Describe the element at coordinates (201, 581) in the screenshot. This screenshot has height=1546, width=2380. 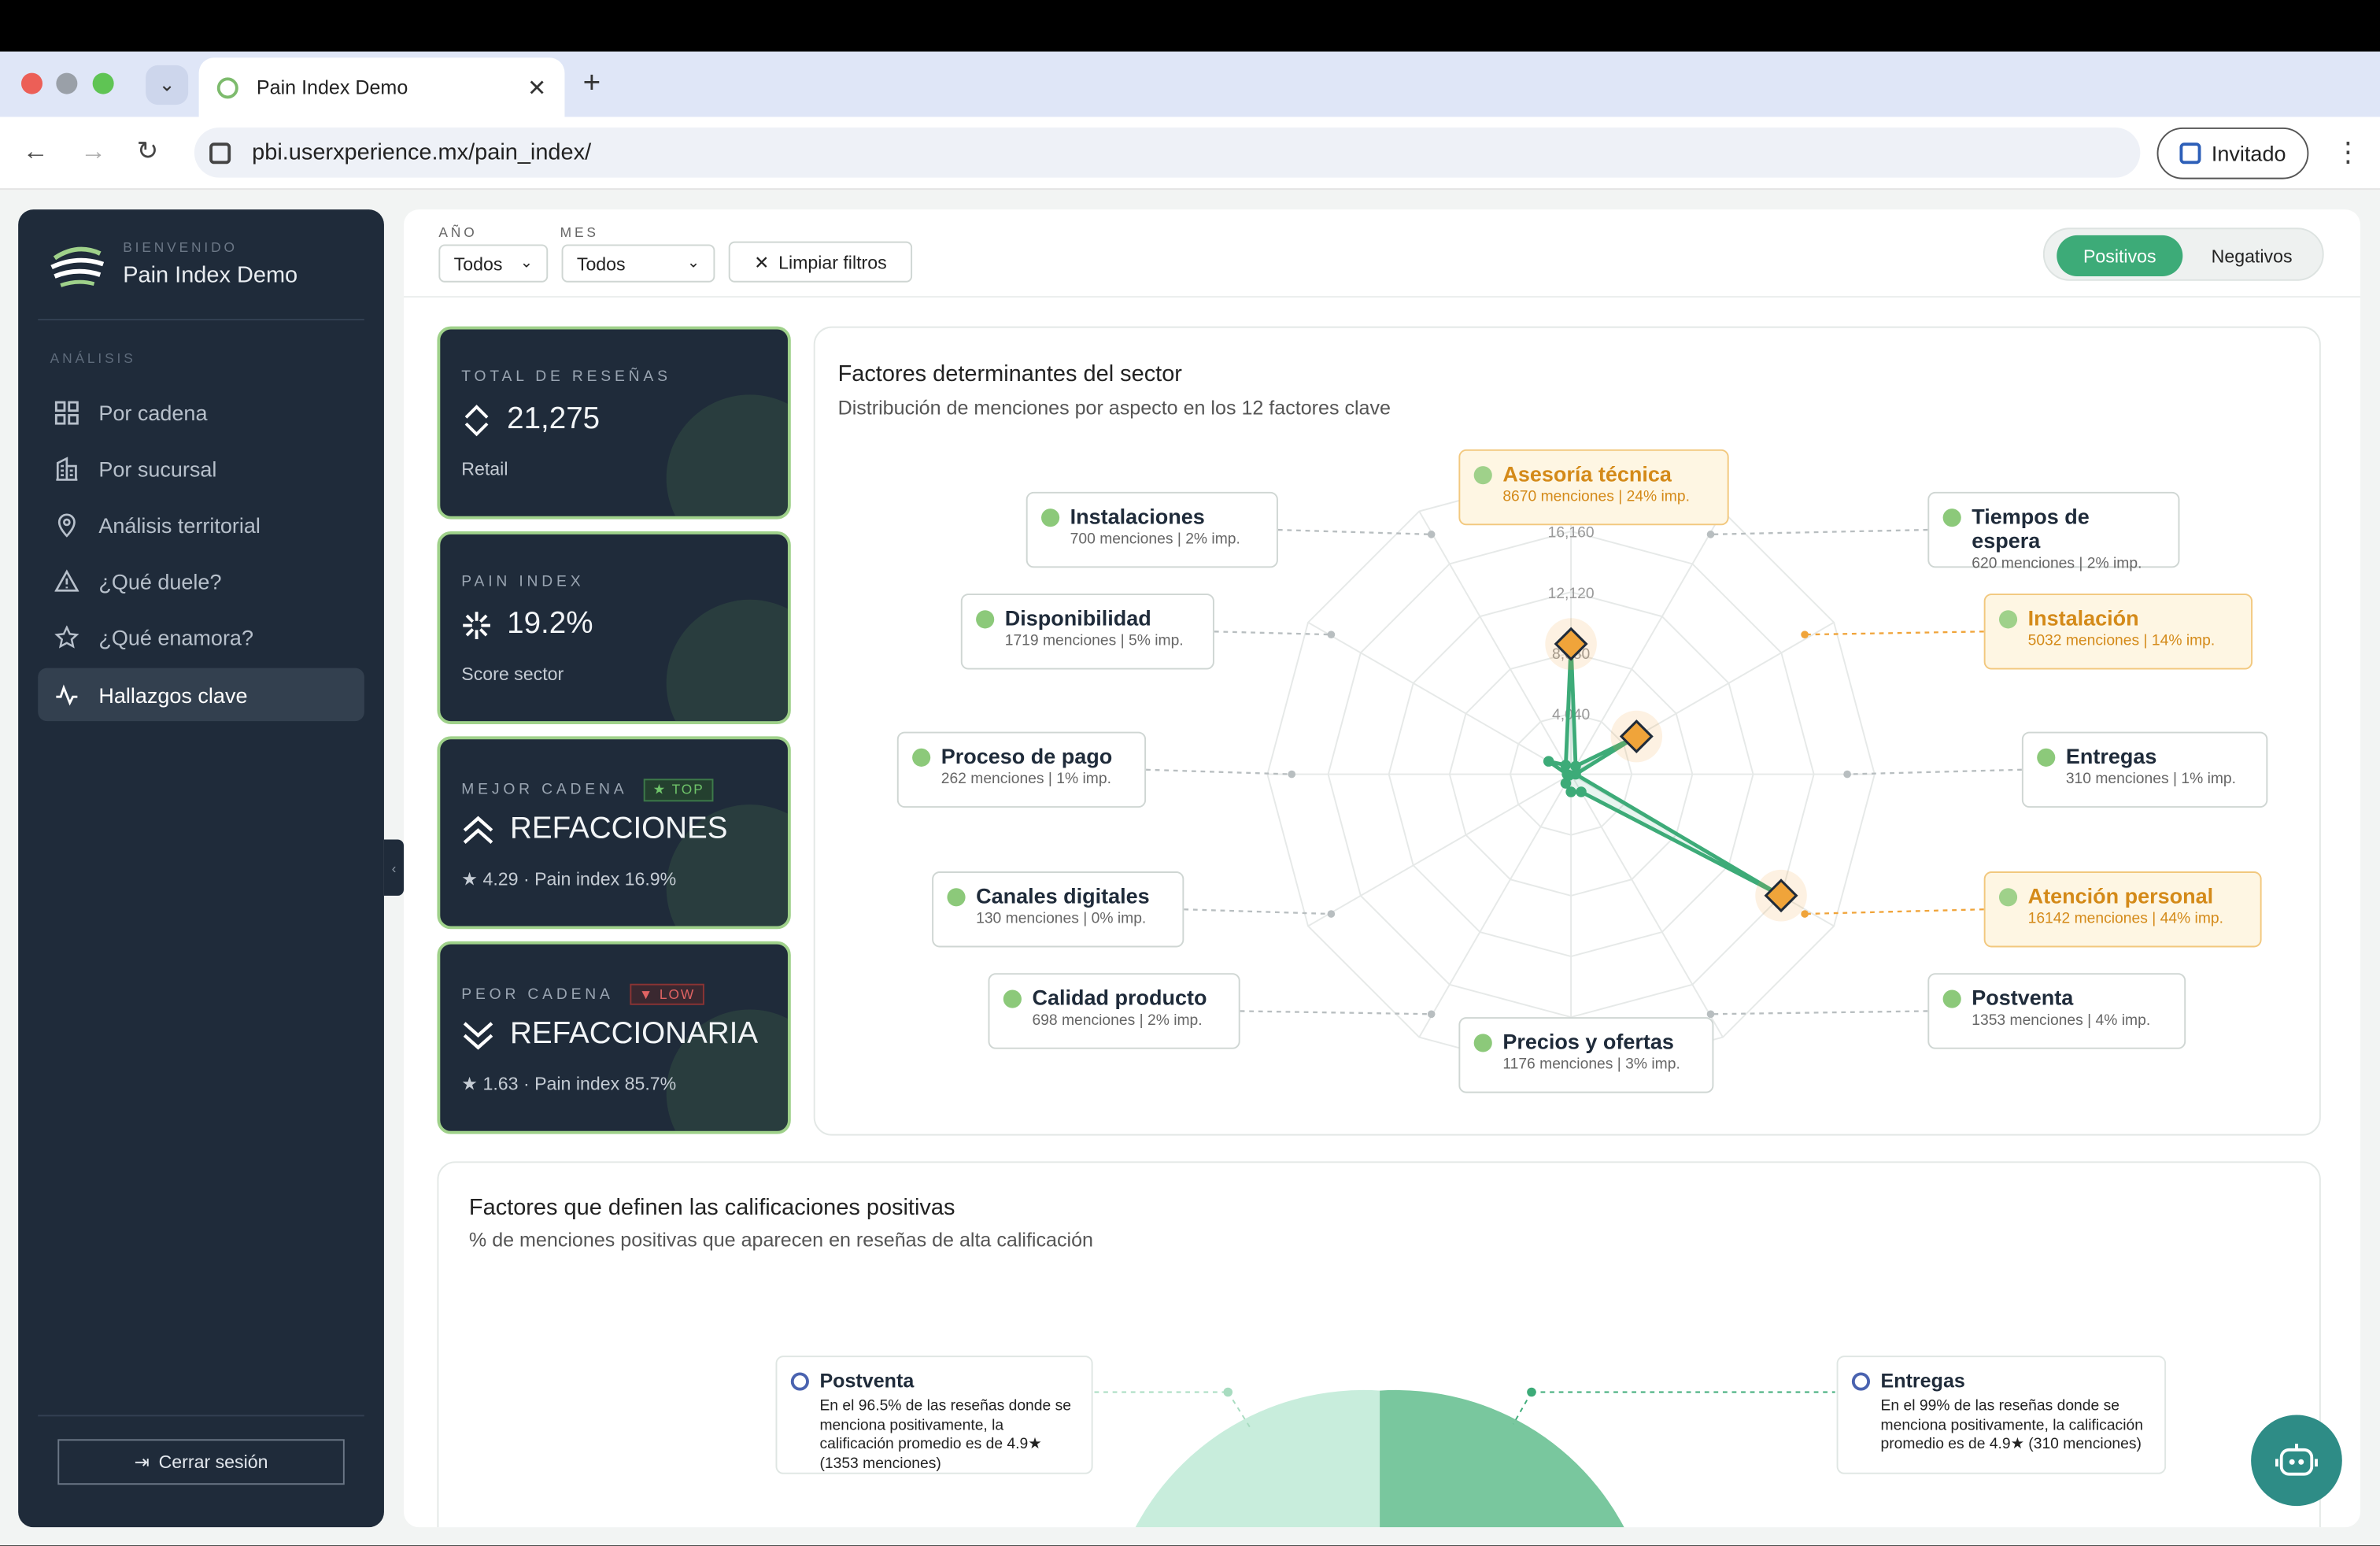
I see `sidebar-item-que-duele: ¿Qué duele?` at that location.